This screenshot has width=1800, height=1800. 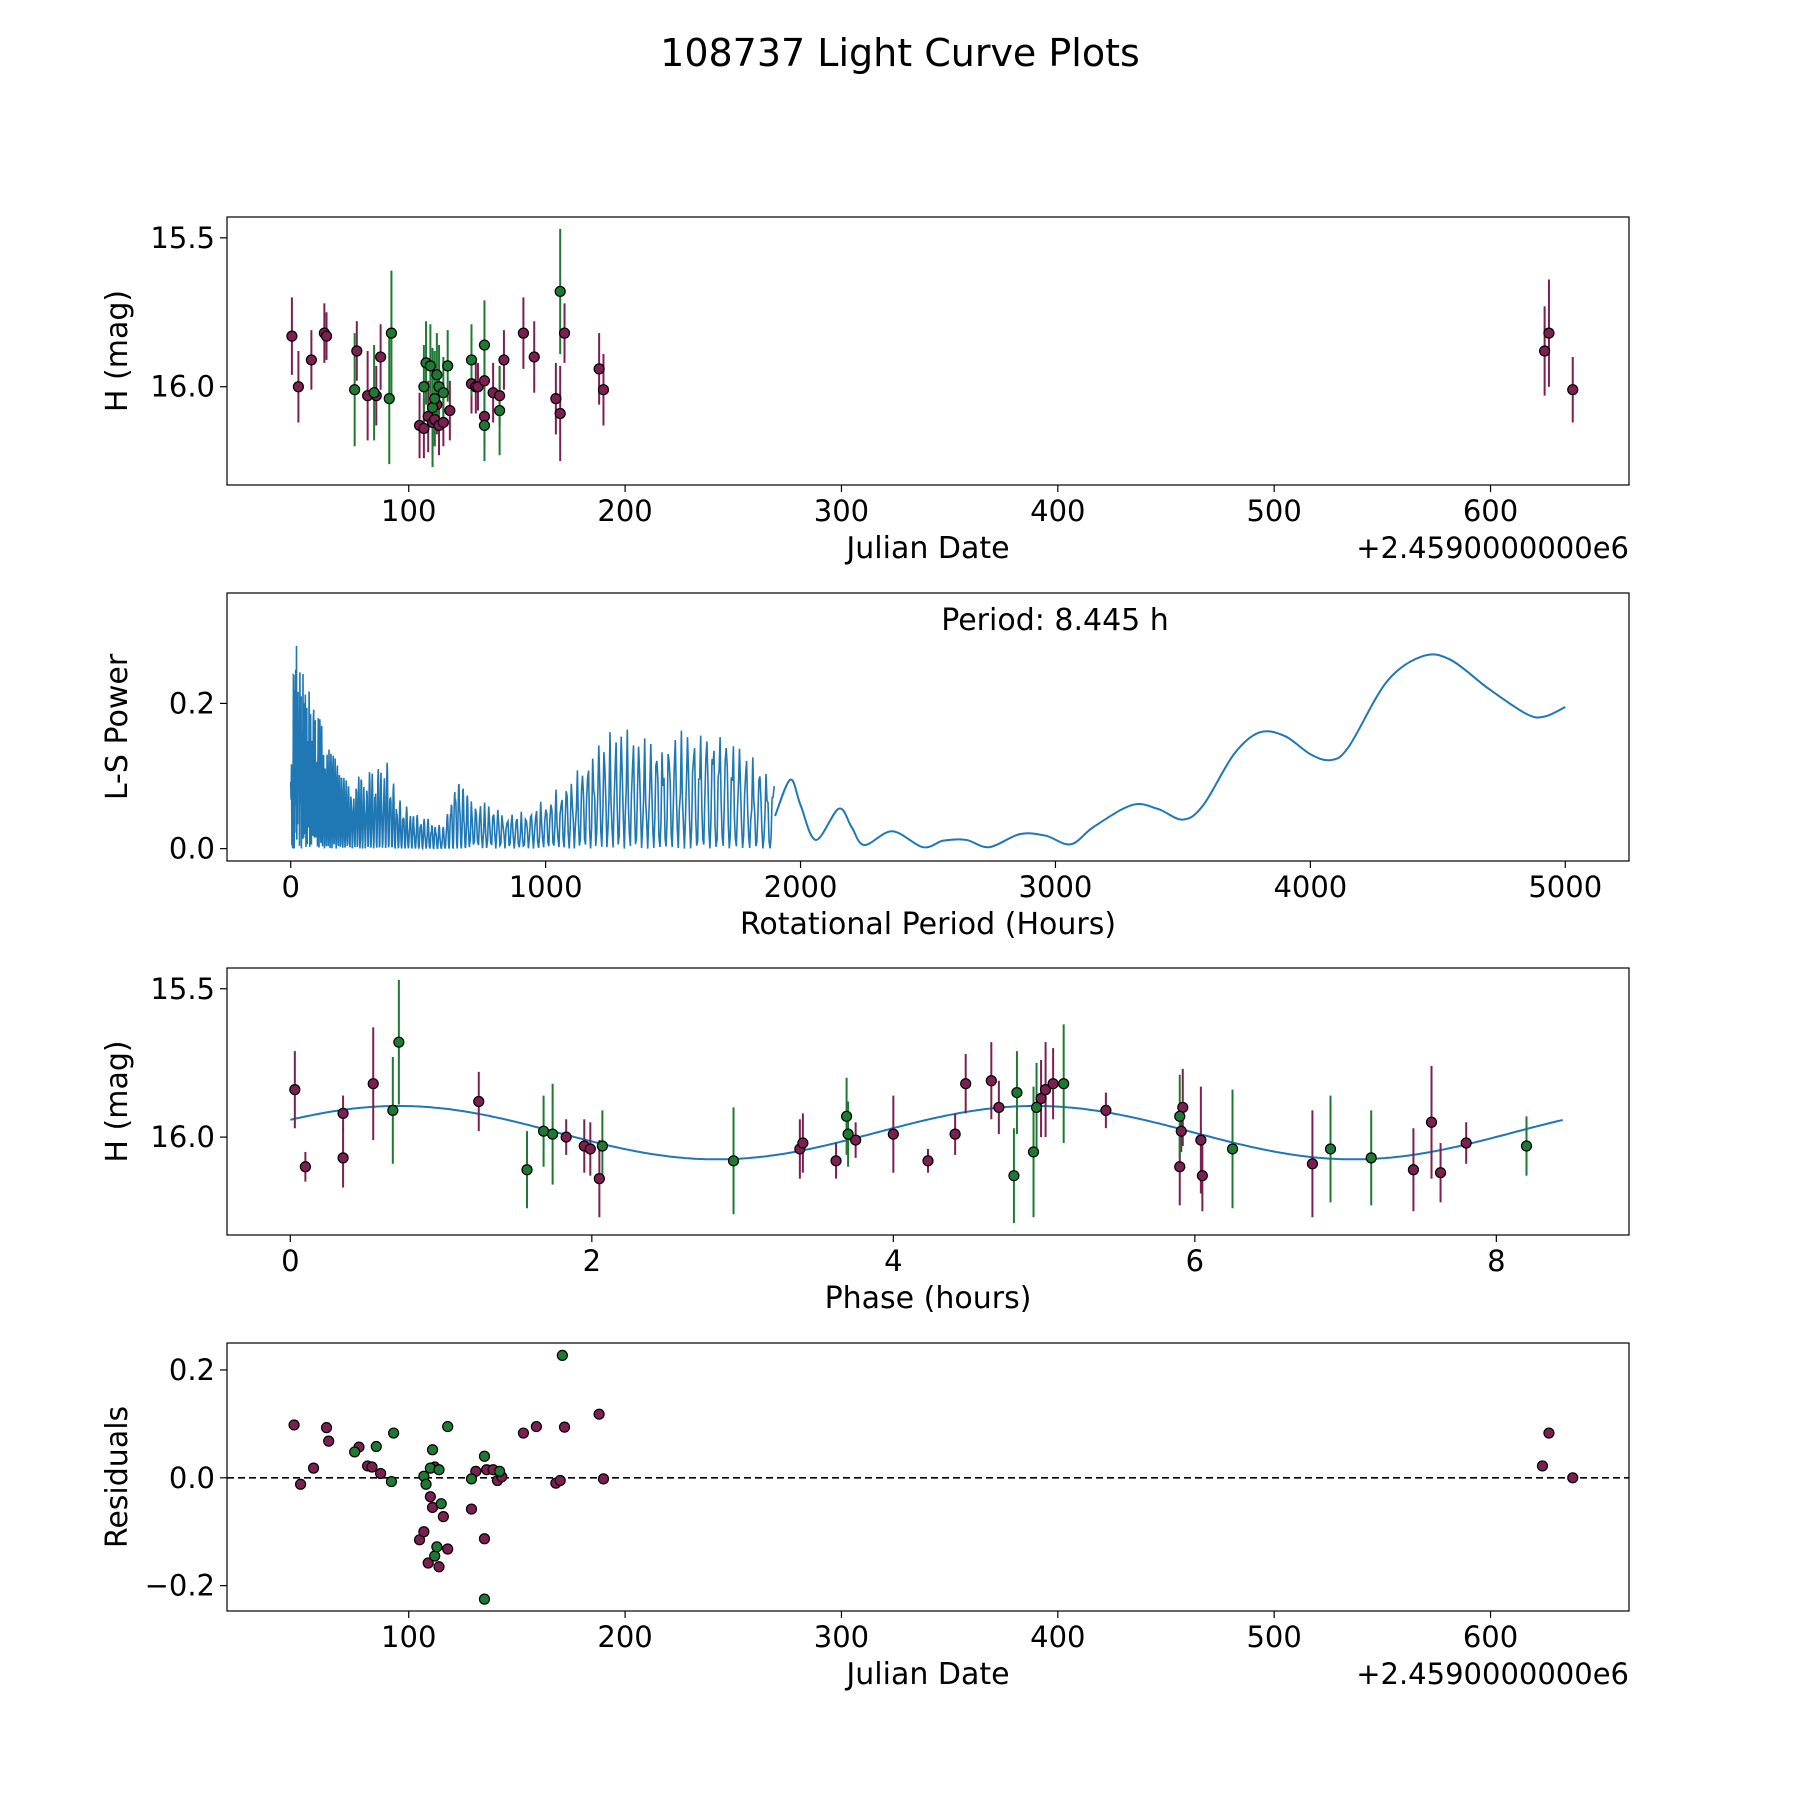 What do you see at coordinates (893, 1261) in the screenshot?
I see `x-tick-label: 4` at bounding box center [893, 1261].